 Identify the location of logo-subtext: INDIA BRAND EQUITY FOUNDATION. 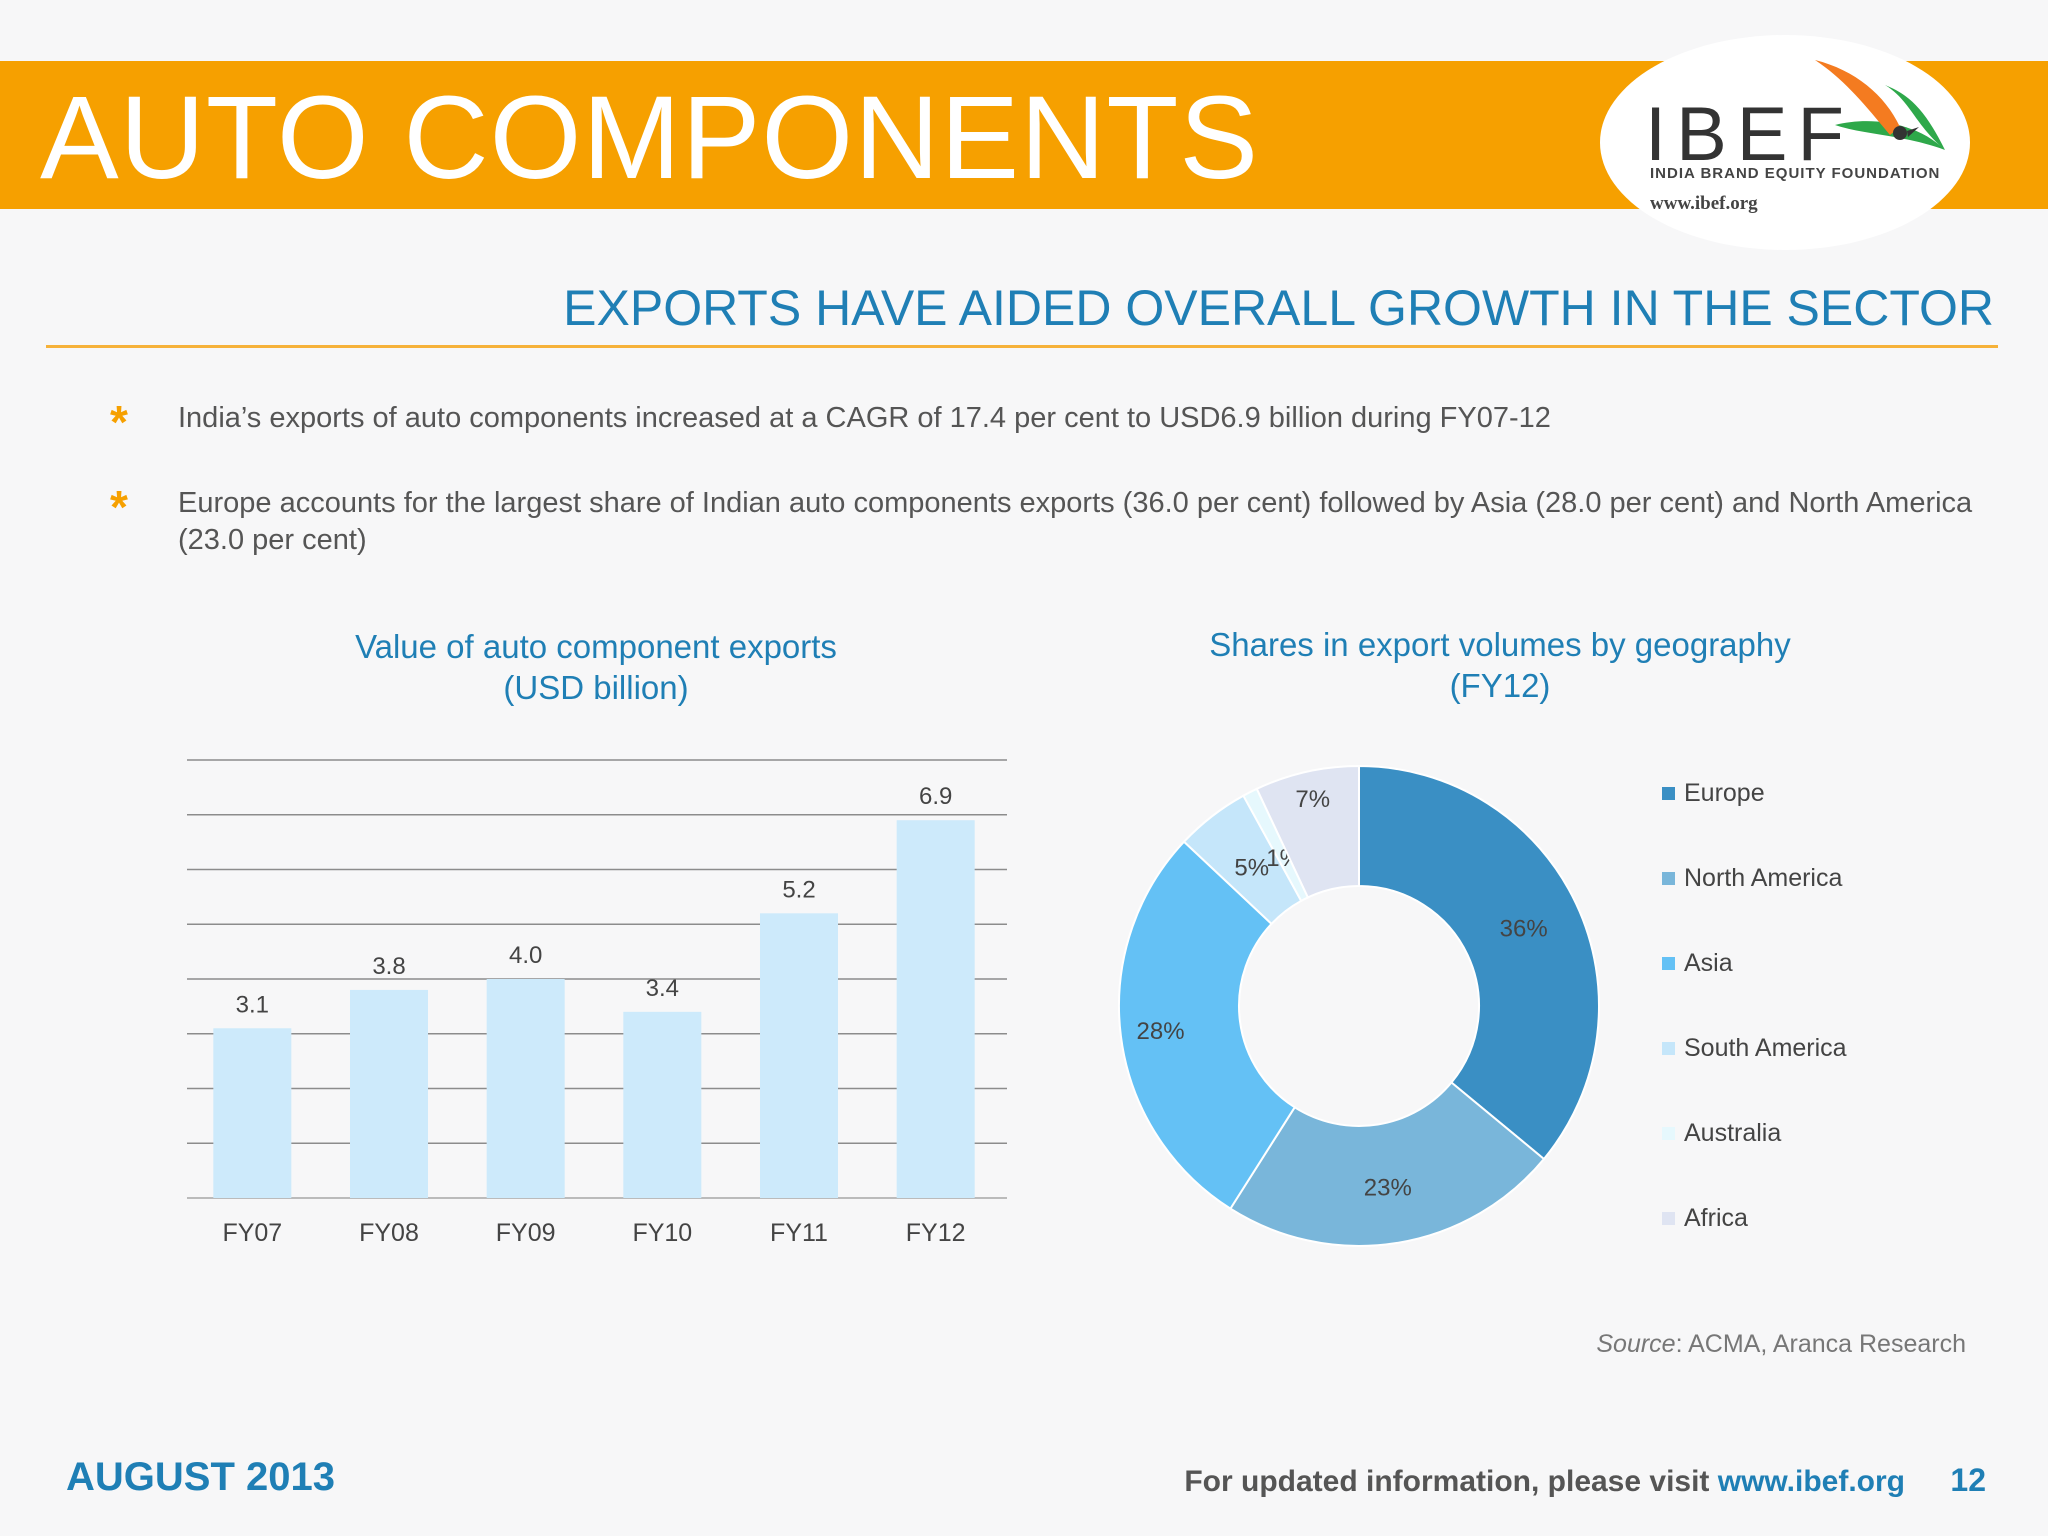
(1795, 173).